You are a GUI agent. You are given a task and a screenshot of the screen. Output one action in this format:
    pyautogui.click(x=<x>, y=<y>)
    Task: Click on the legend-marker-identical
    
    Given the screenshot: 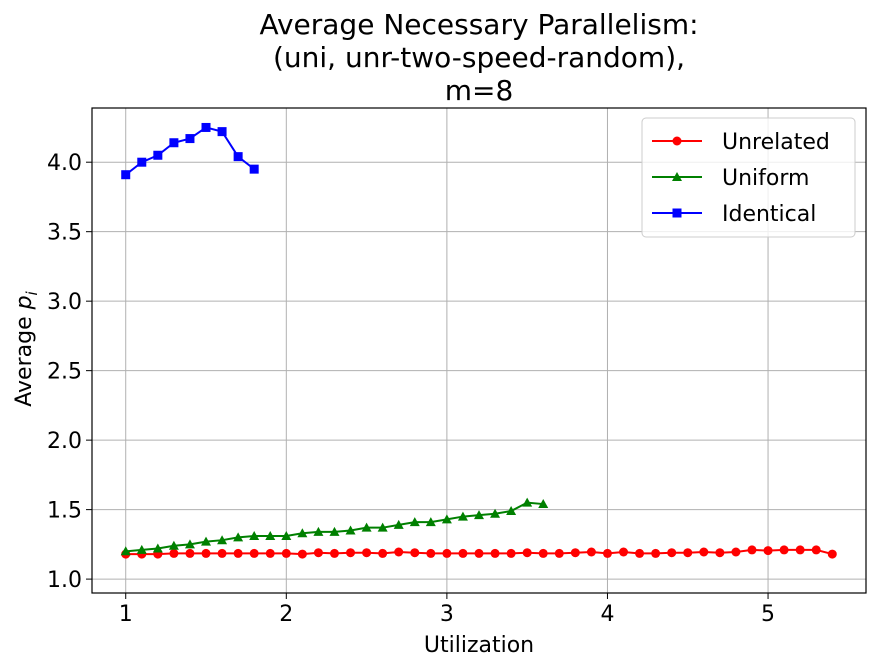 What is the action you would take?
    pyautogui.click(x=677, y=213)
    